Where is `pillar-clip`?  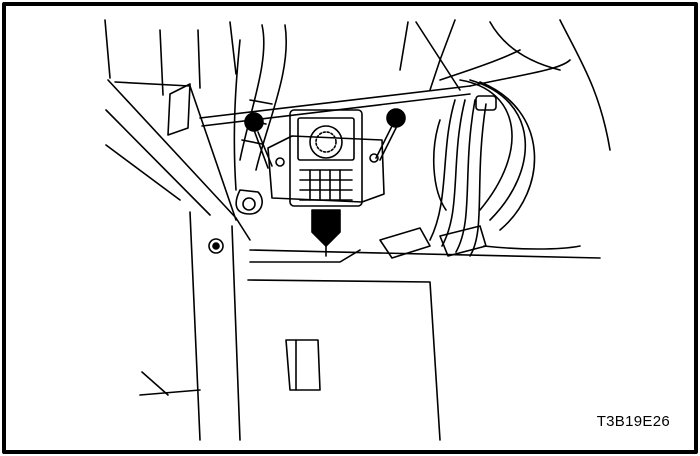 pillar-clip is located at coordinates (216, 246).